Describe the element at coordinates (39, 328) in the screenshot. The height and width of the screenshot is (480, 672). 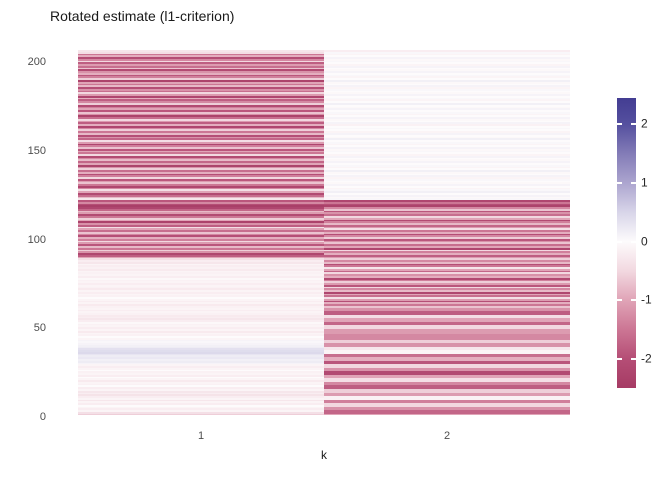
I see `y-axis-tick-label: 50` at that location.